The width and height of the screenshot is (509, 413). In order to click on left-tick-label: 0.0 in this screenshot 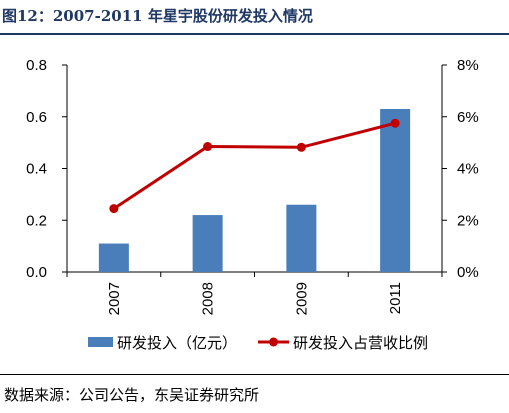, I will do `click(36, 272)`.